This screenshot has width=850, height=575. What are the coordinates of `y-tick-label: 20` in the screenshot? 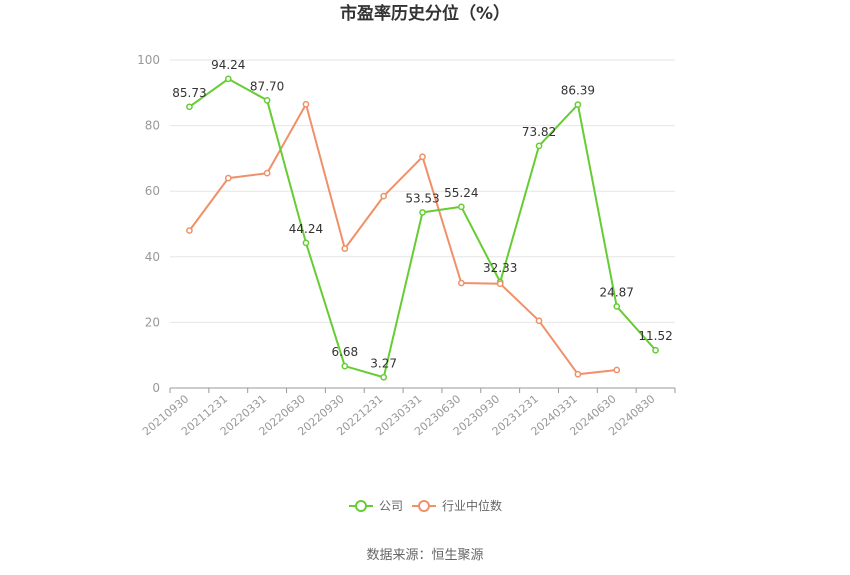 It's located at (152, 322).